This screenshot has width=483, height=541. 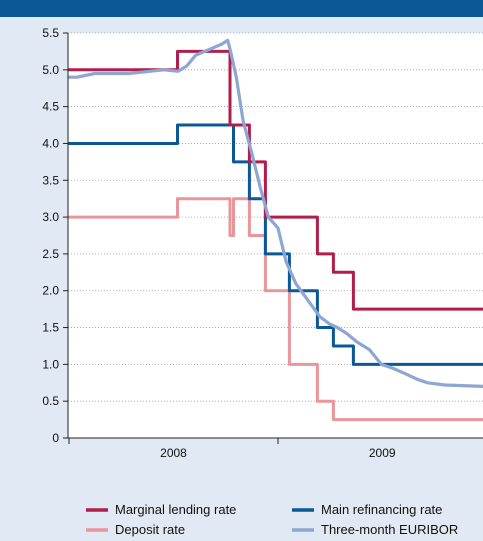 What do you see at coordinates (241, 8) in the screenshot?
I see `header-bar` at bounding box center [241, 8].